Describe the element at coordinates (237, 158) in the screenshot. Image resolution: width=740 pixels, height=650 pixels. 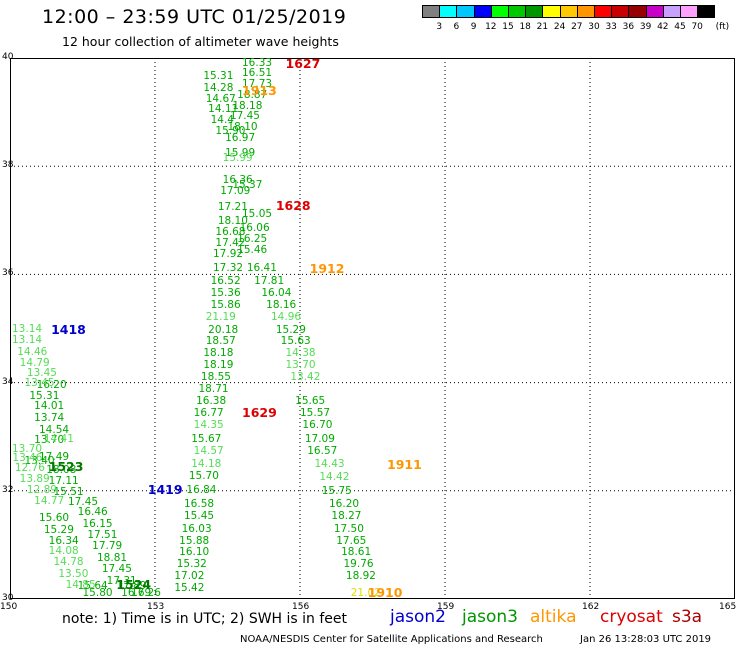
I see `swh-reading: 15.99` at that location.